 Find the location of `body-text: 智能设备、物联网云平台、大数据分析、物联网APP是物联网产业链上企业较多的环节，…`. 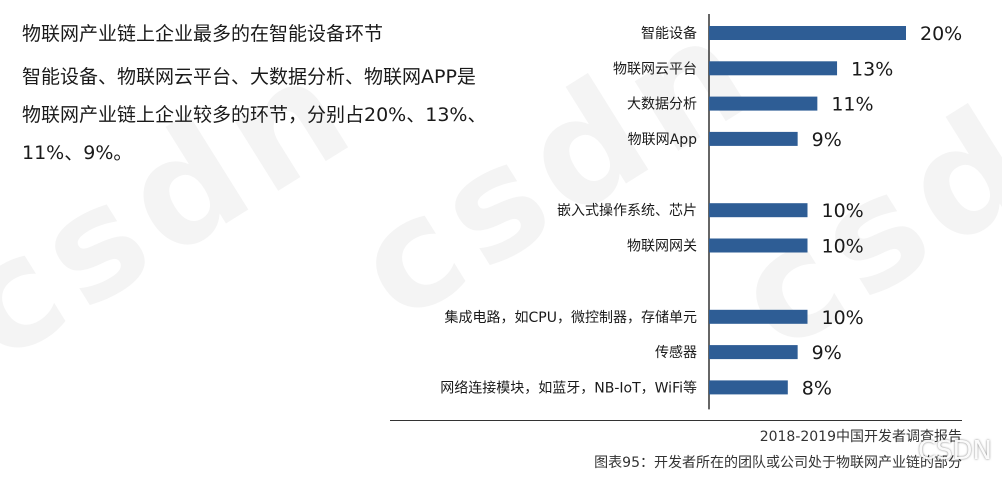

body-text: 智能设备、物联网云平台、大数据分析、物联网APP是物联网产业链上企业较多的环节，… is located at coordinates (254, 115).